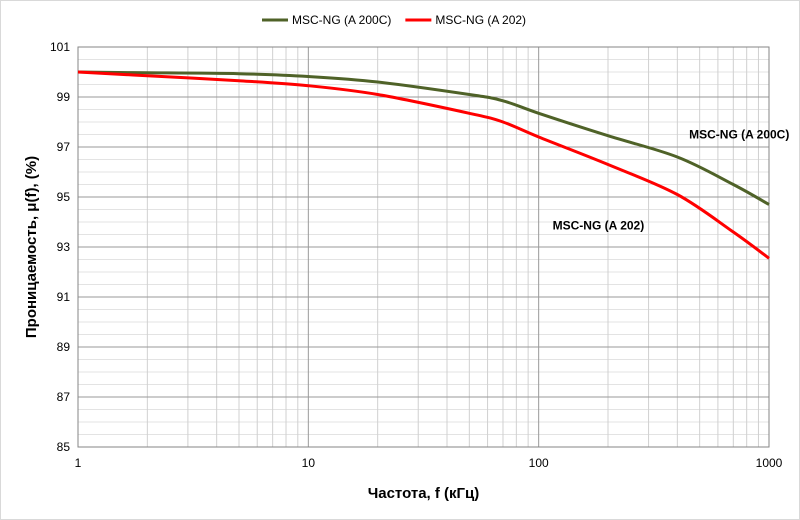 This screenshot has height=520, width=800. What do you see at coordinates (64, 247) in the screenshot?
I see `y-tick-label: 93` at bounding box center [64, 247].